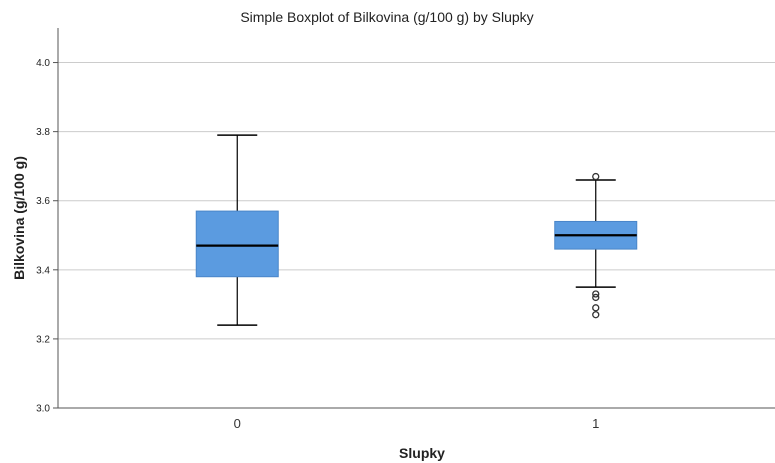  What do you see at coordinates (43, 339) in the screenshot?
I see `y-tick-label: 3.2` at bounding box center [43, 339].